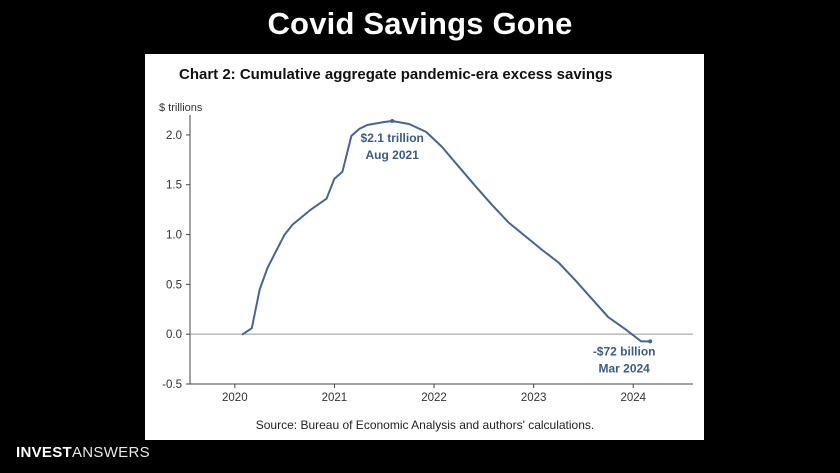 Image resolution: width=840 pixels, height=473 pixels. Describe the element at coordinates (420, 23) in the screenshot. I see `slide-title: Covid Savings Gone` at that location.